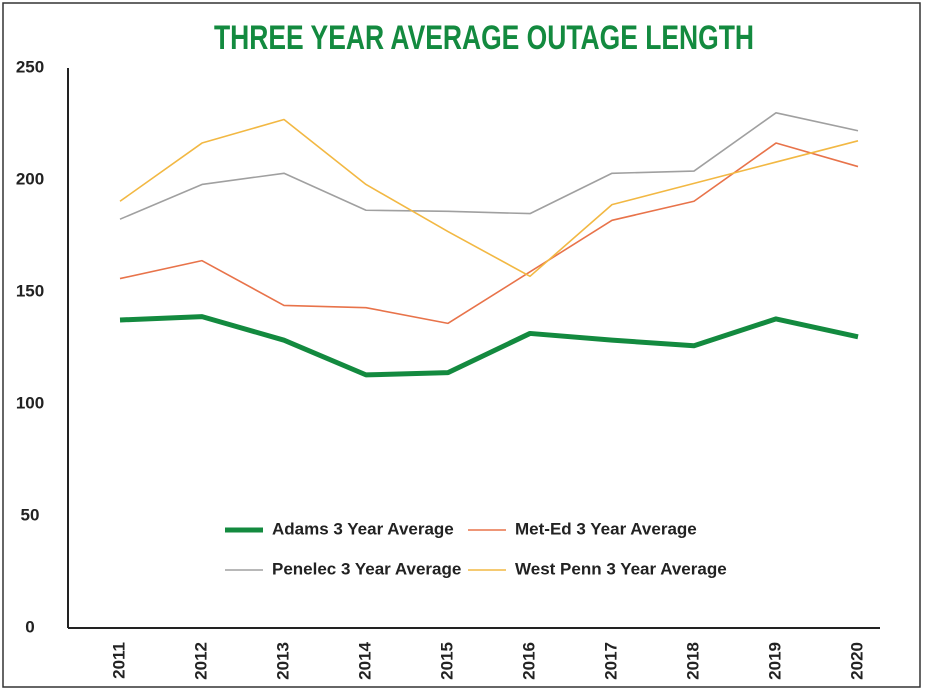 Image resolution: width=925 pixels, height=689 pixels. I want to click on y-tick-label: 50, so click(30, 514).